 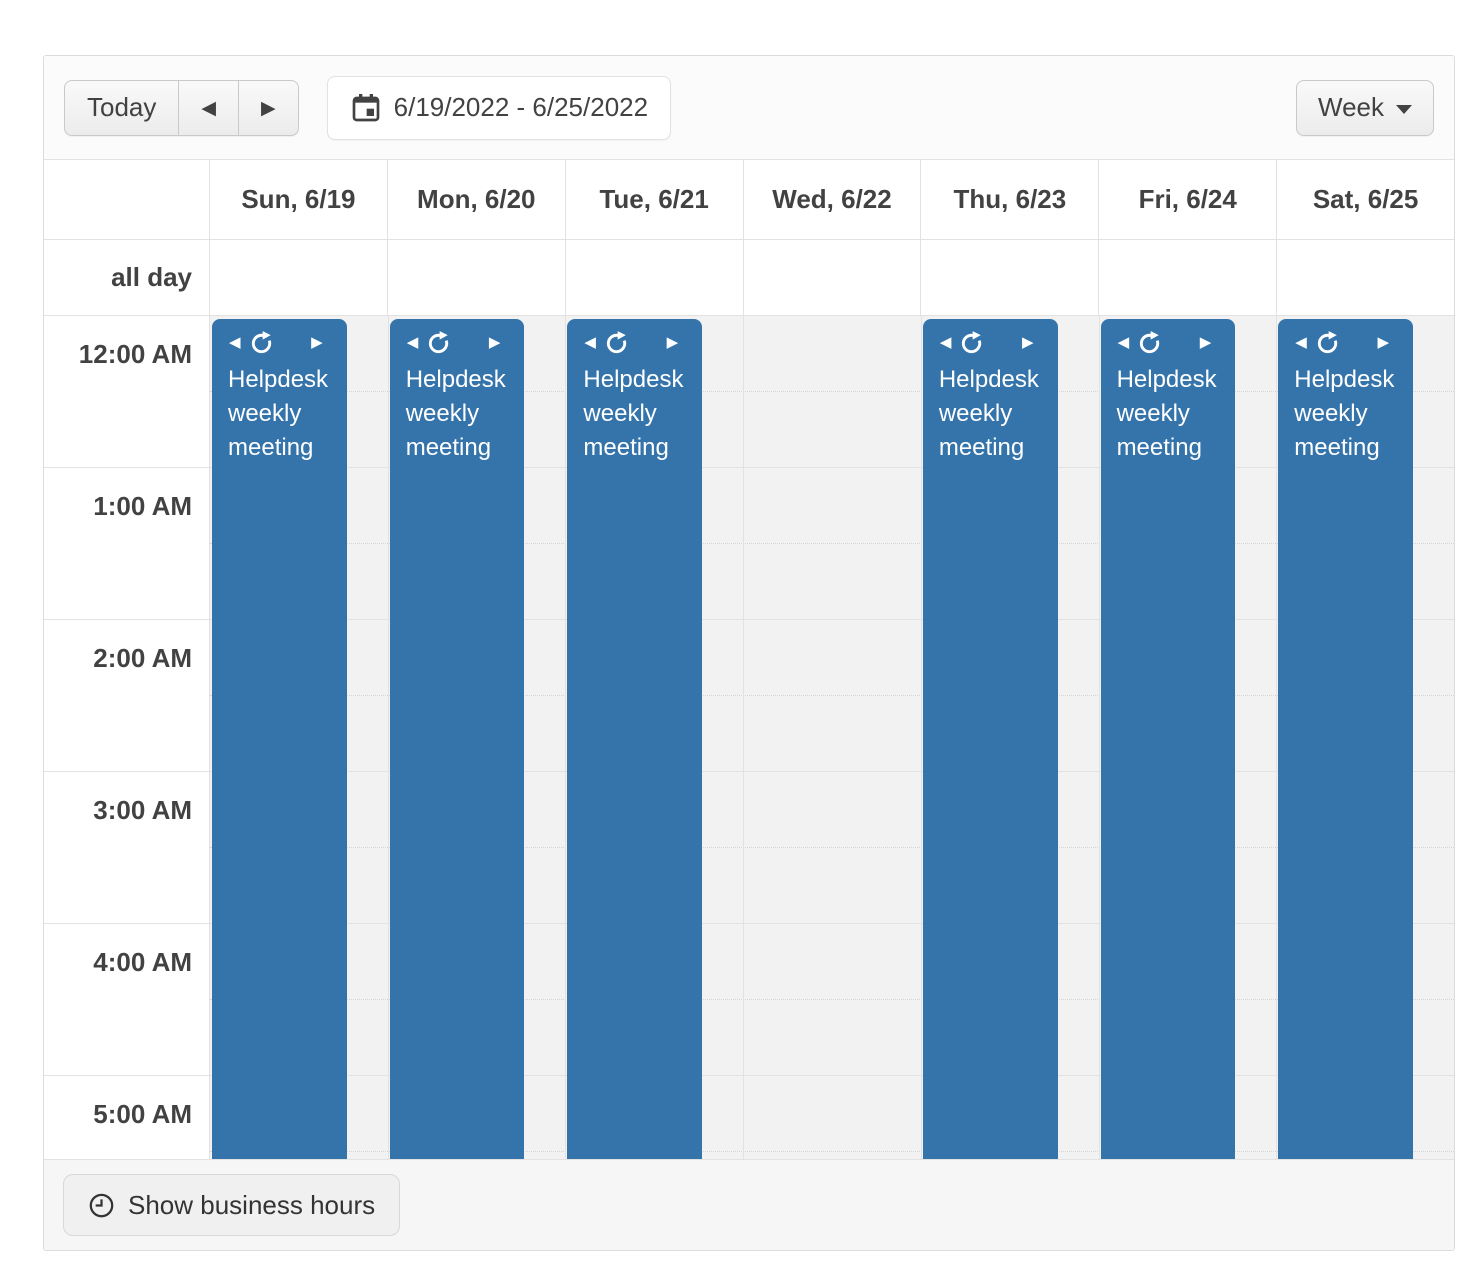 I want to click on all-day-cell-thu, so click(x=1009, y=277).